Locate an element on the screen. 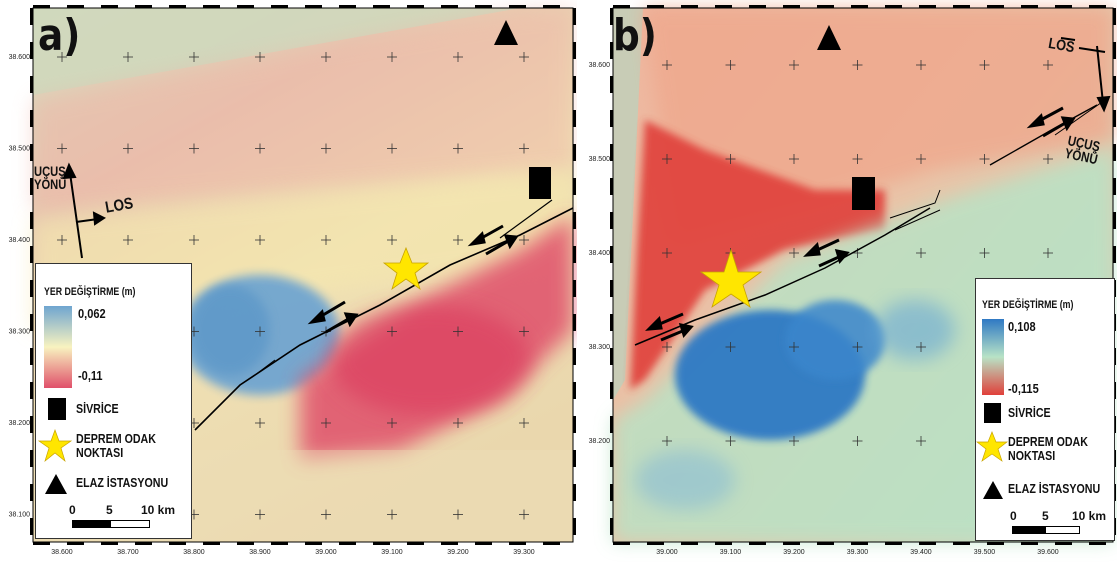 Image resolution: width=1117 pixels, height=563 pixels. panel-b-legend-epicenter: DEPREM ODAK NOKTASI is located at coordinates (1048, 448).